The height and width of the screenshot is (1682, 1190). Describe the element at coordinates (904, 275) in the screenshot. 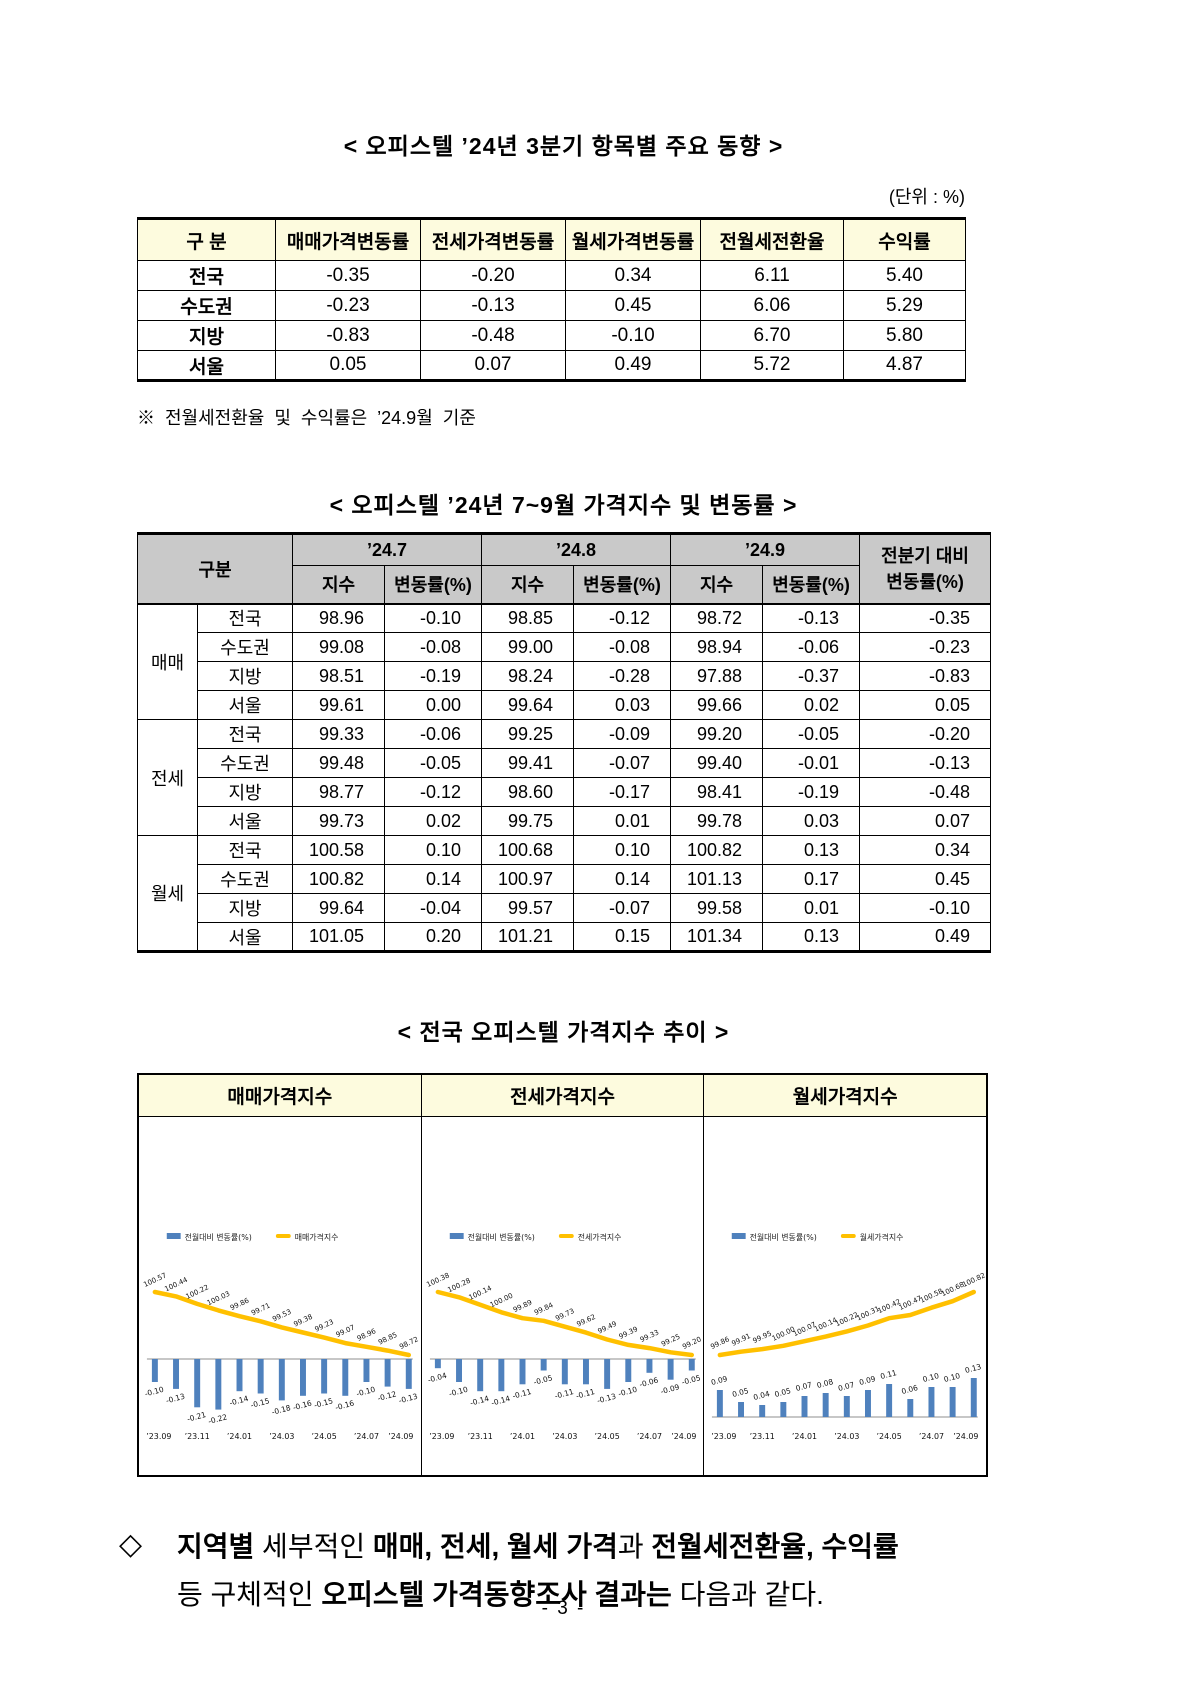

I see `value-cell: 5.40` at that location.